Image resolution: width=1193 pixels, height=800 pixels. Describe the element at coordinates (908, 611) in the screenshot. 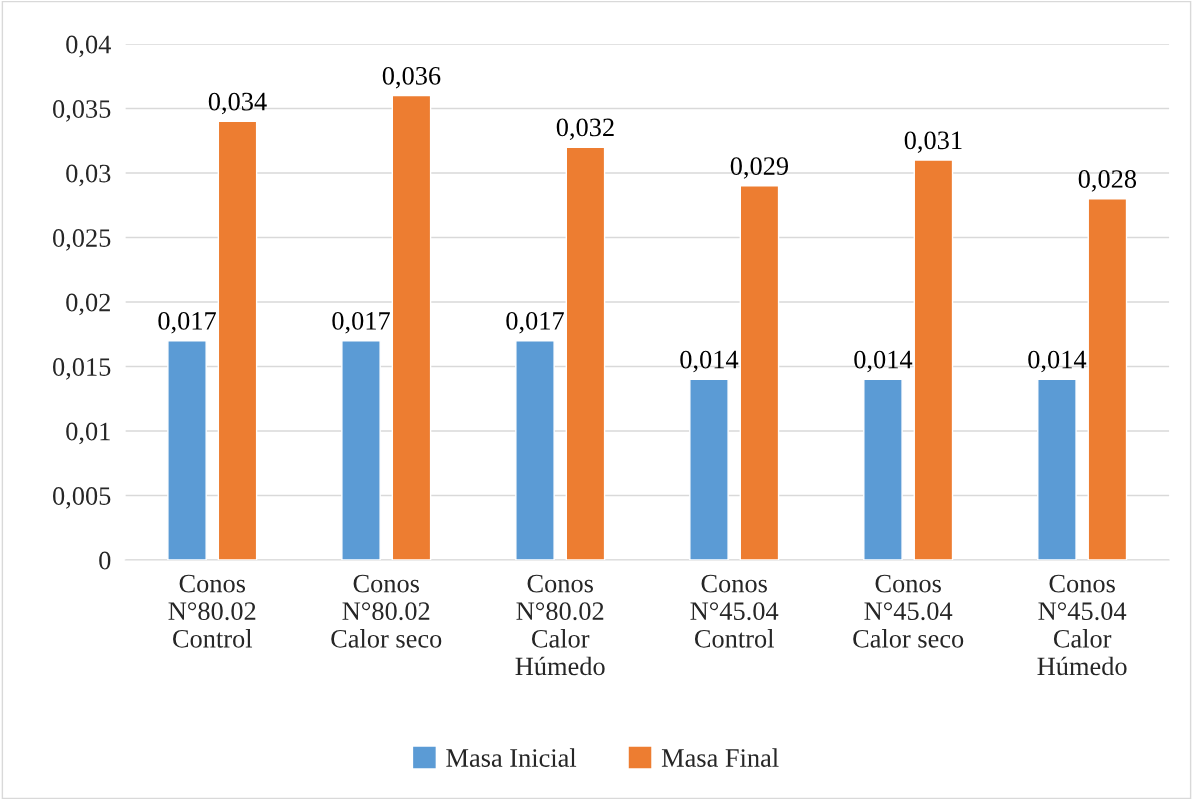

I see `x-tick-label: Conos N°45.04 Calor seco` at that location.